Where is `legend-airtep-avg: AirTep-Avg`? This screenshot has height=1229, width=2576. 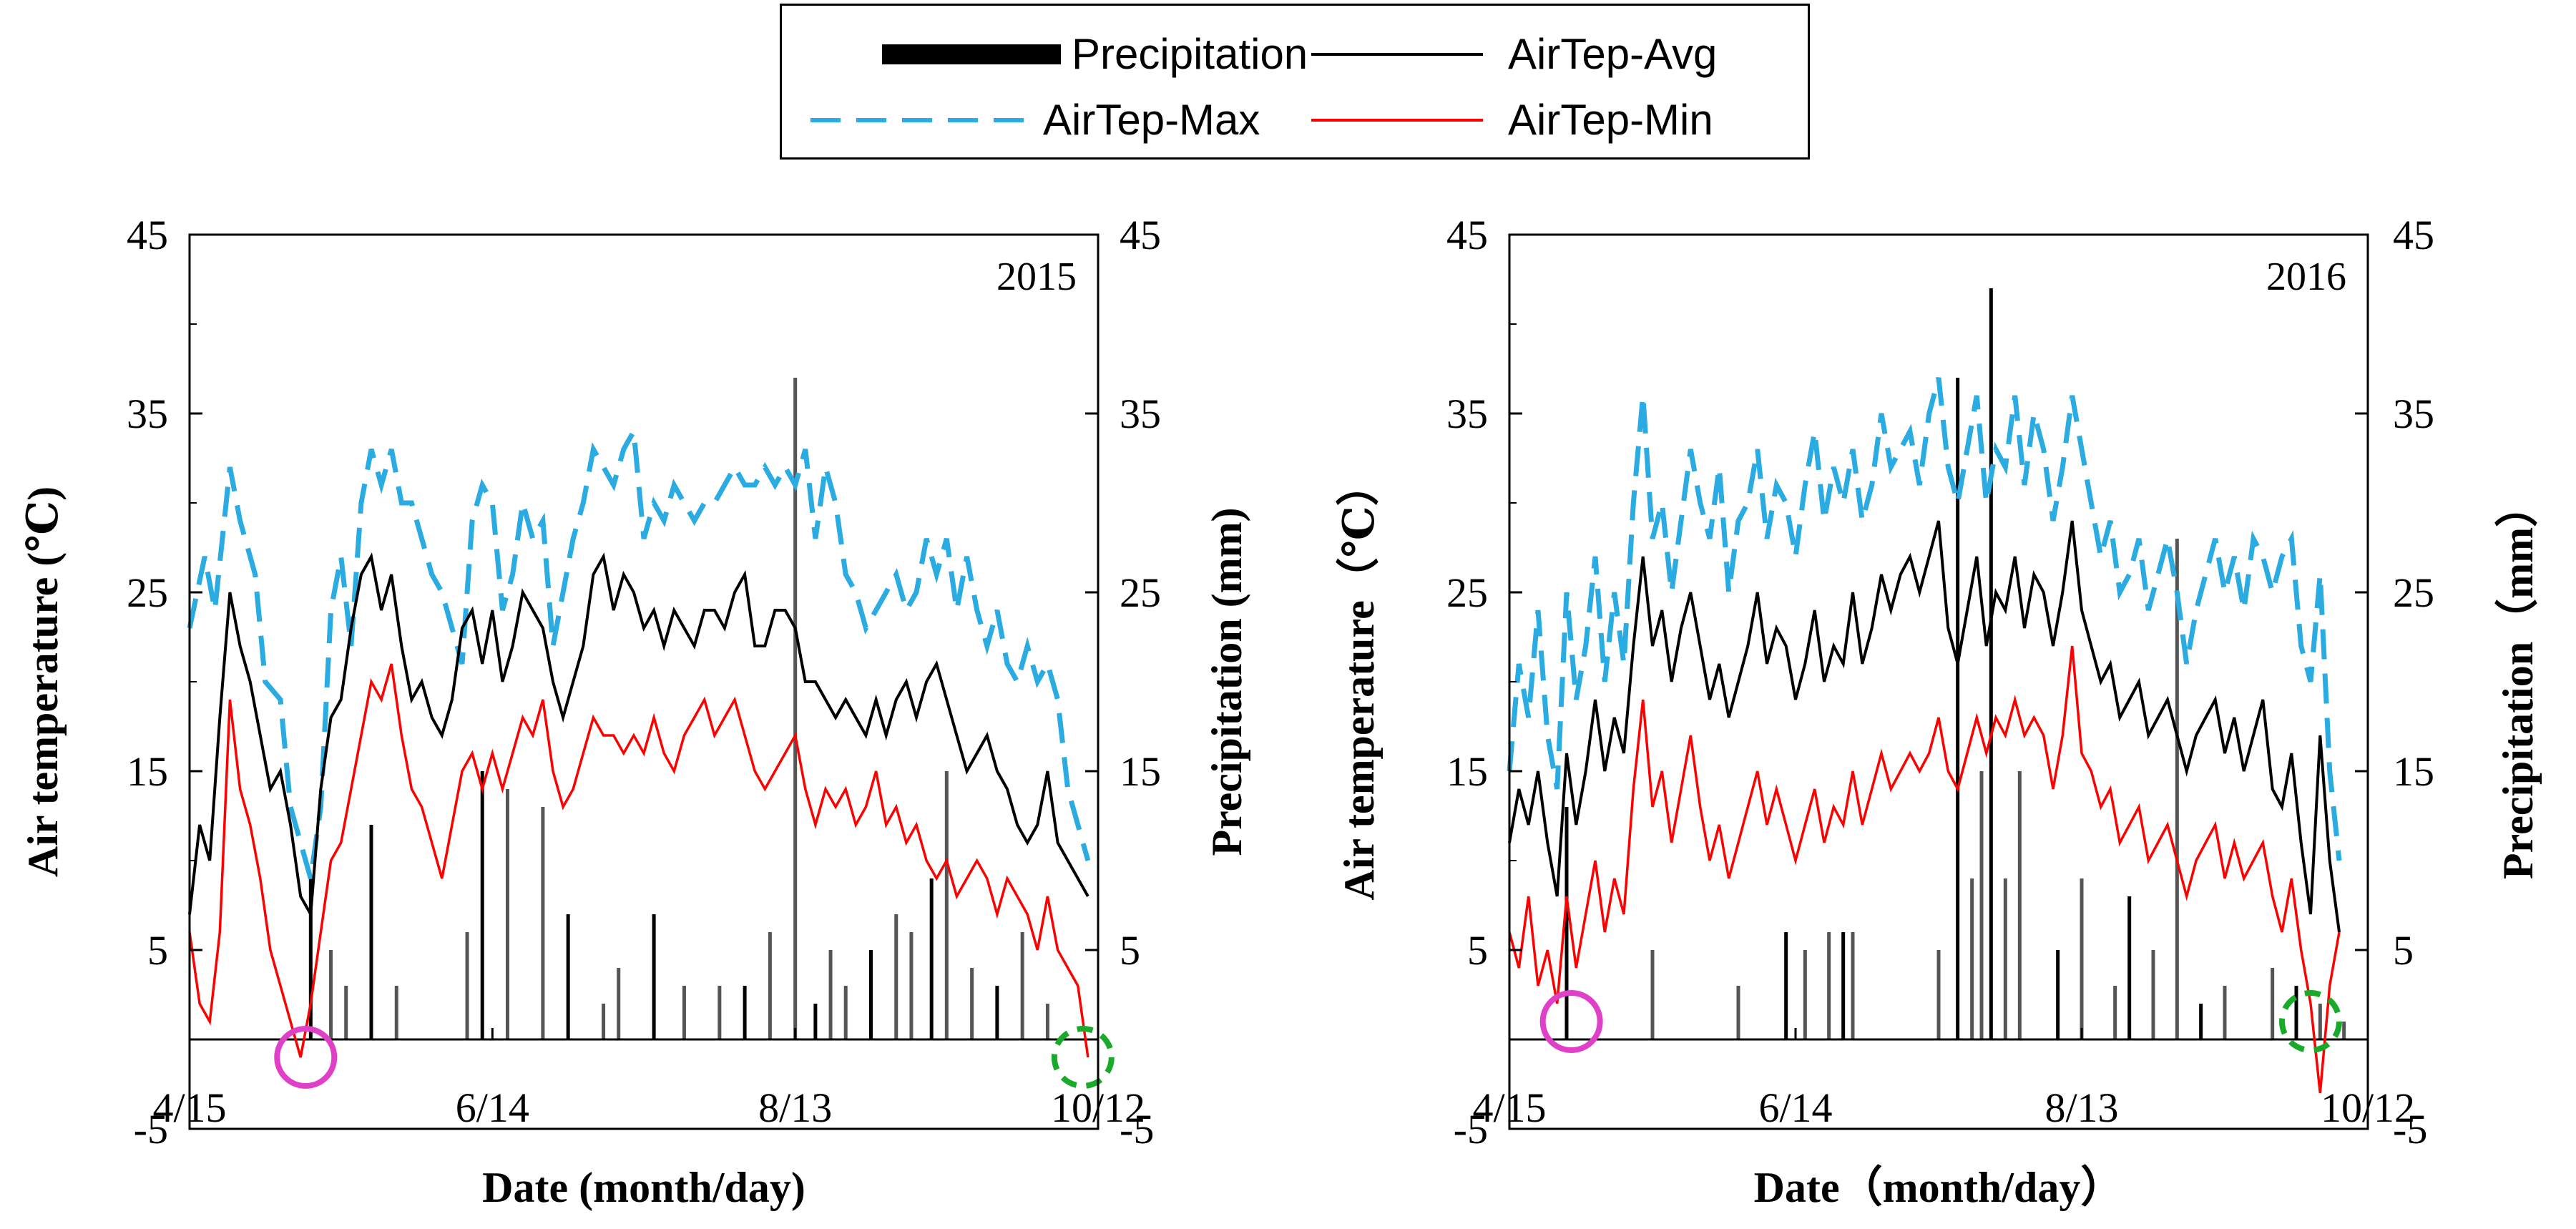
legend-airtep-avg: AirTep-Avg is located at coordinates (1558, 55).